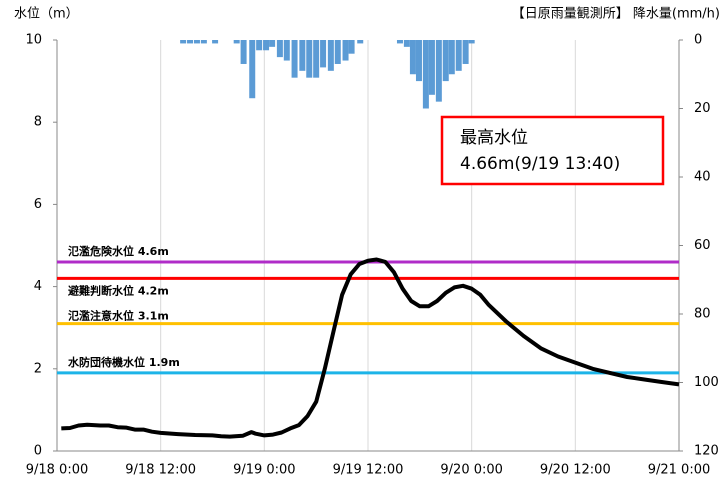 The height and width of the screenshot is (483, 723). I want to click on x-tick-label: 9/21 0:00, so click(679, 470).